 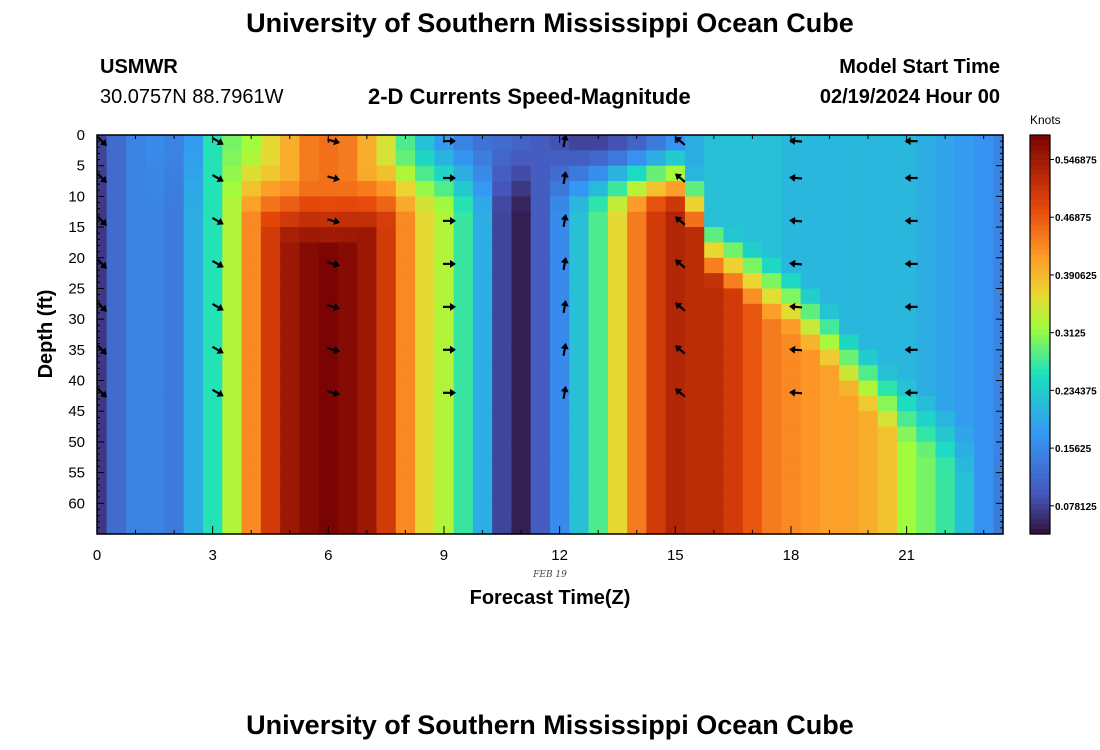 I want to click on colorbar-tick-label: 0.46875, so click(x=1073, y=218).